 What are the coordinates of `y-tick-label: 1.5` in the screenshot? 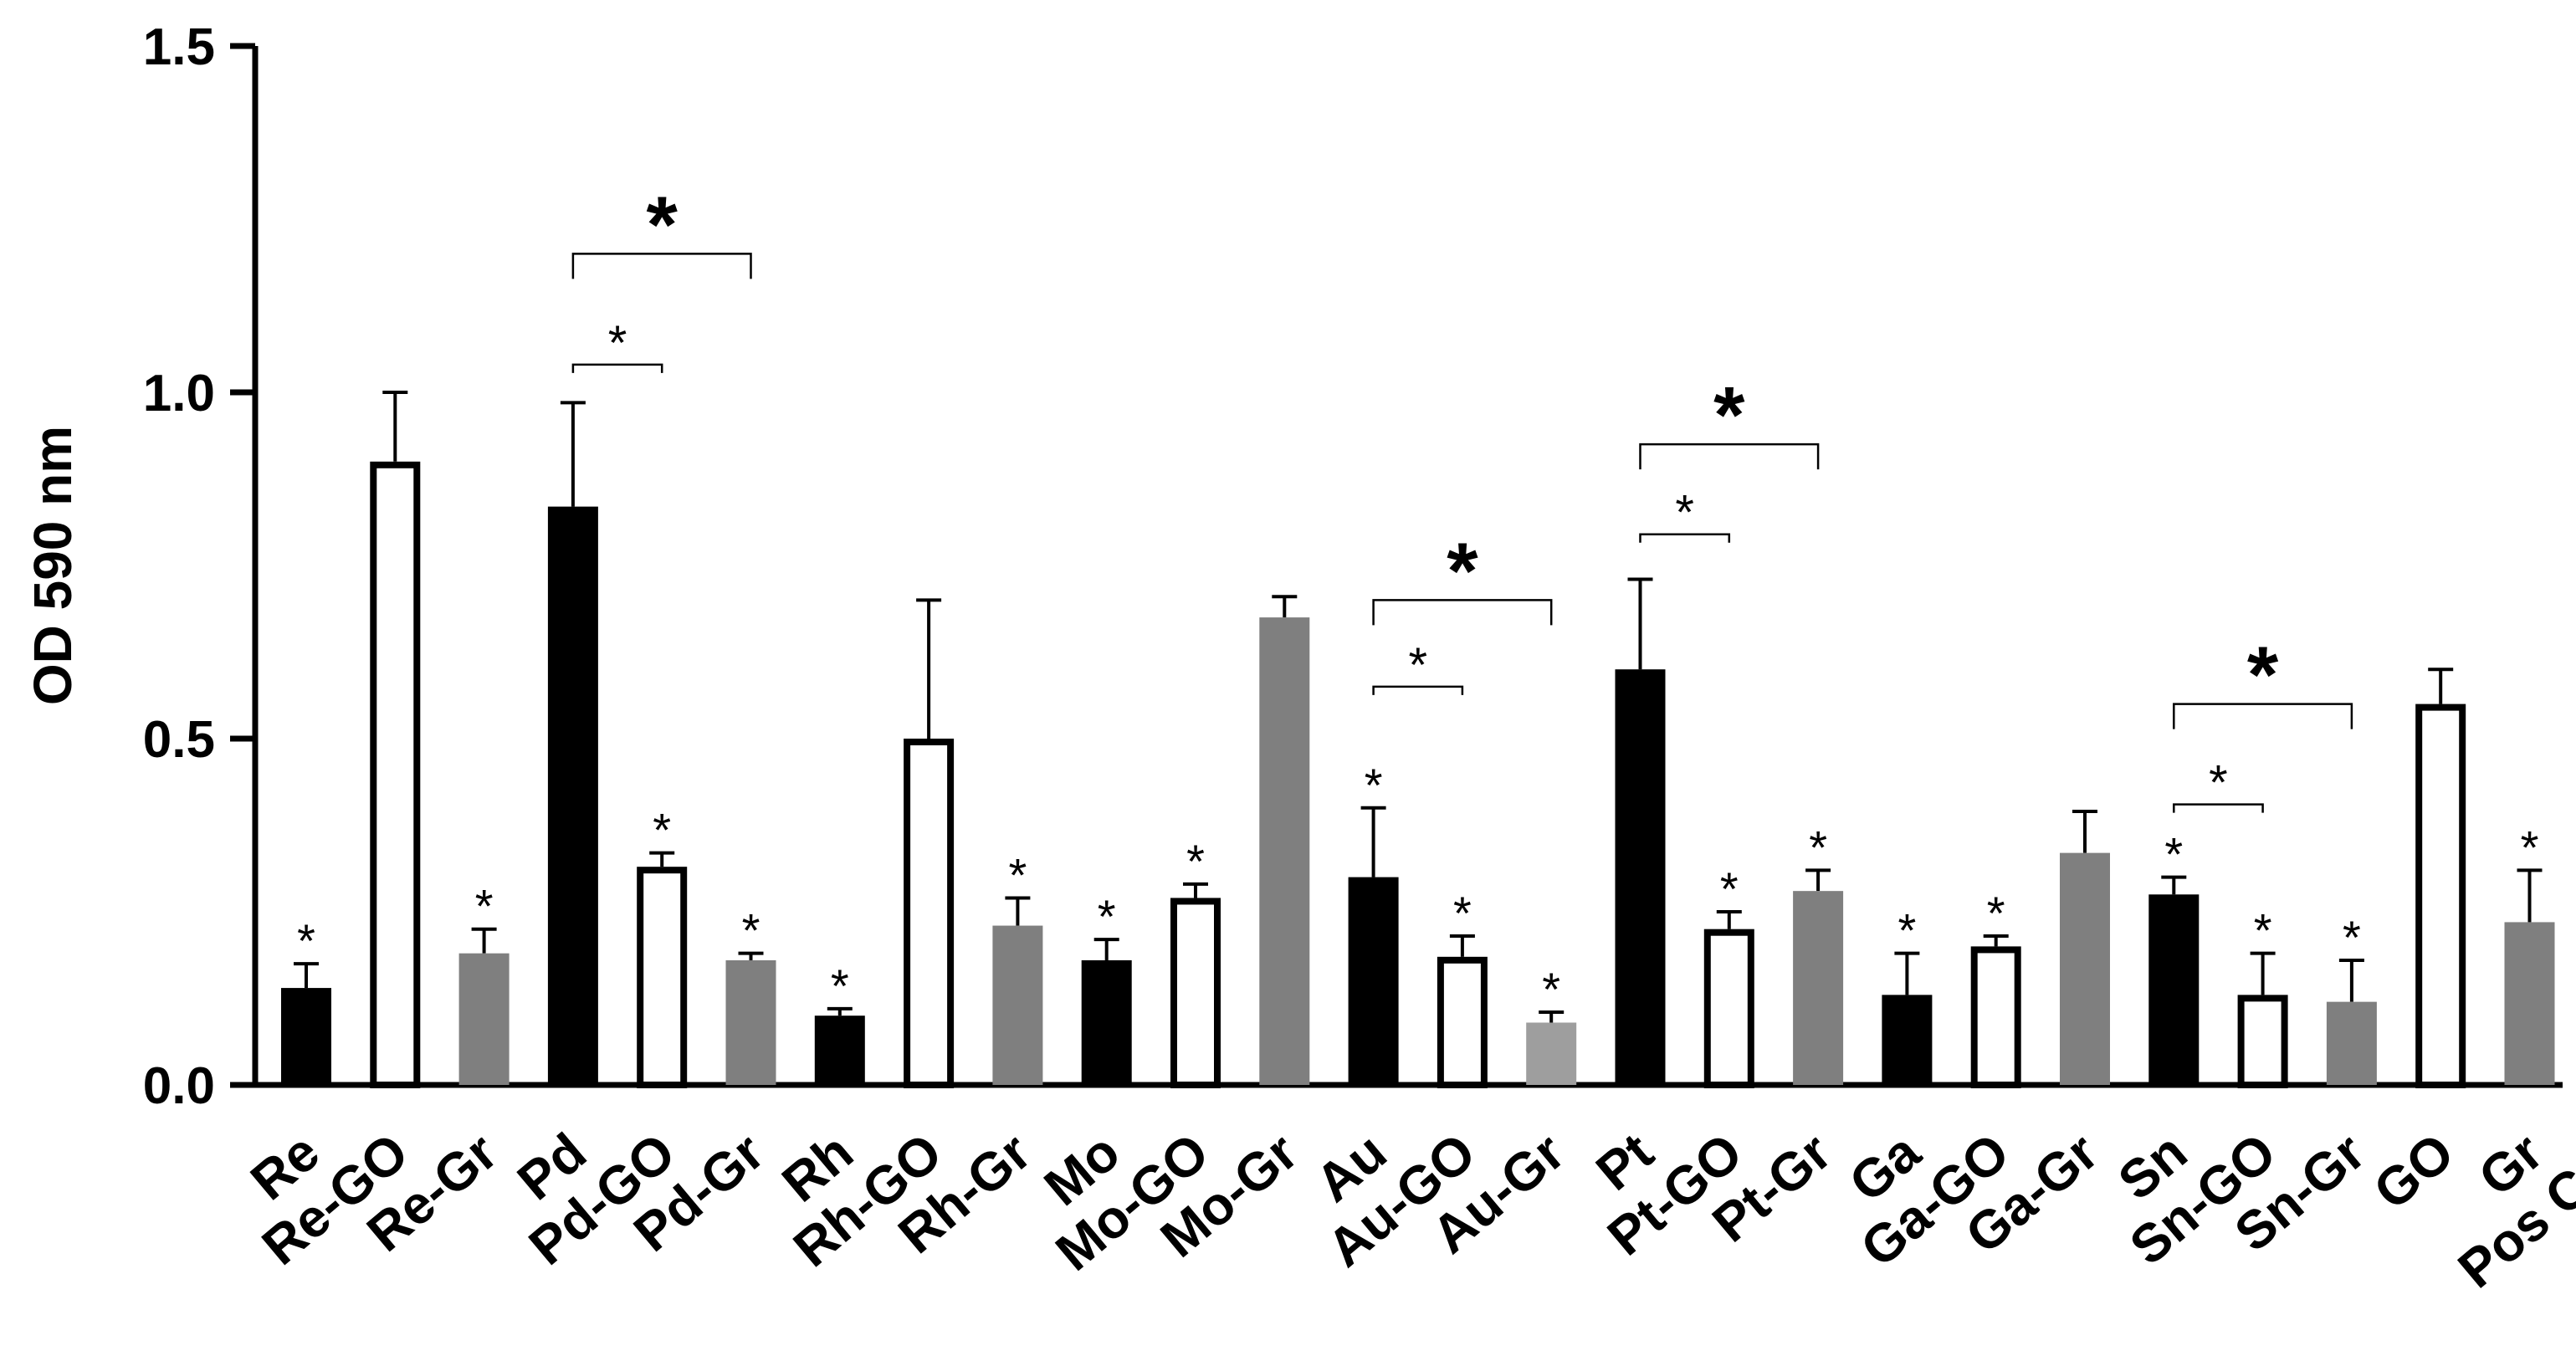 It's located at (179, 47).